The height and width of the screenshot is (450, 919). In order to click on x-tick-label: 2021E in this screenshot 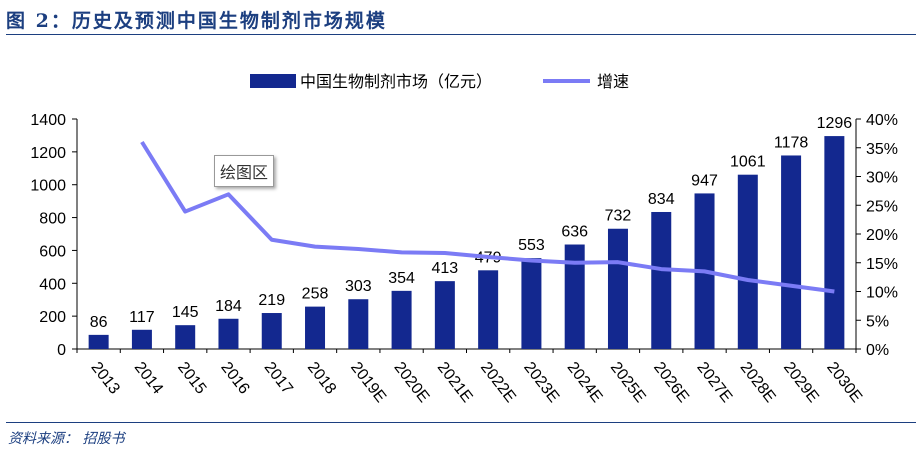, I will do `click(455, 382)`.